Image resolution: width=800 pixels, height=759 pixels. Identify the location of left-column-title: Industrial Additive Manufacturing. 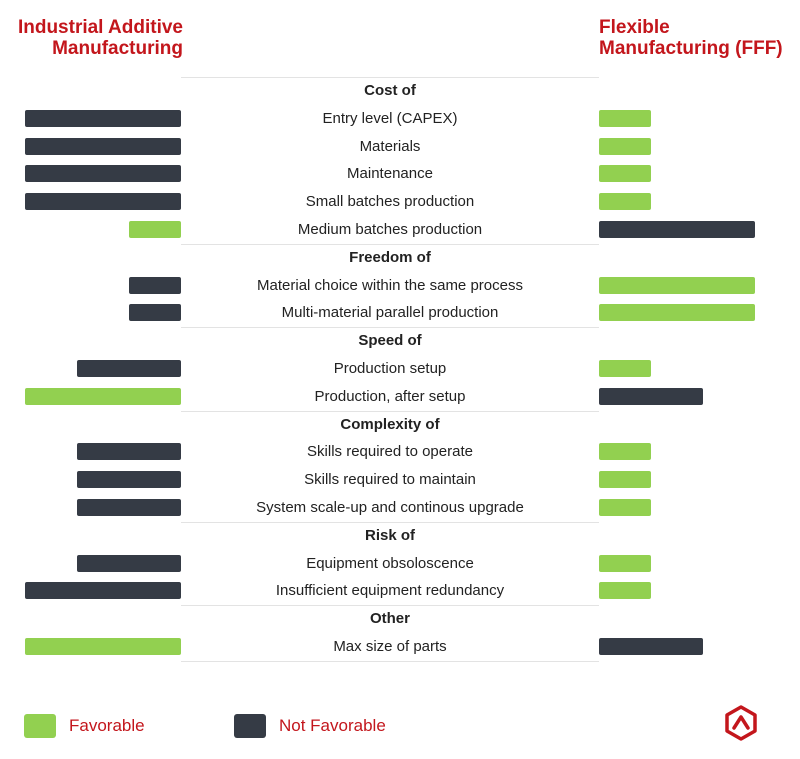
(100, 38).